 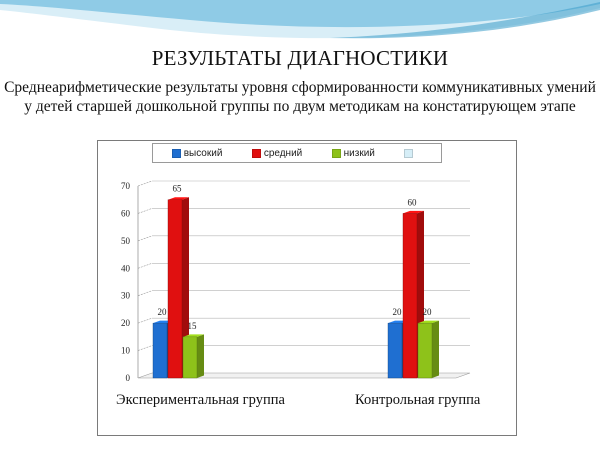 I want to click on legend-swatch-medium, so click(x=256, y=153).